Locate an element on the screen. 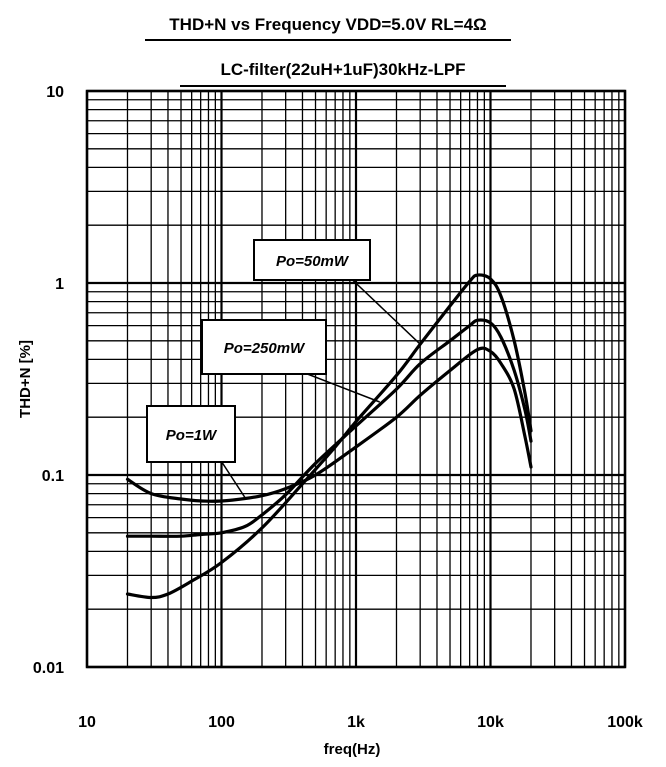 This screenshot has width=666, height=767. y-tick-label: 1 is located at coordinates (59, 284).